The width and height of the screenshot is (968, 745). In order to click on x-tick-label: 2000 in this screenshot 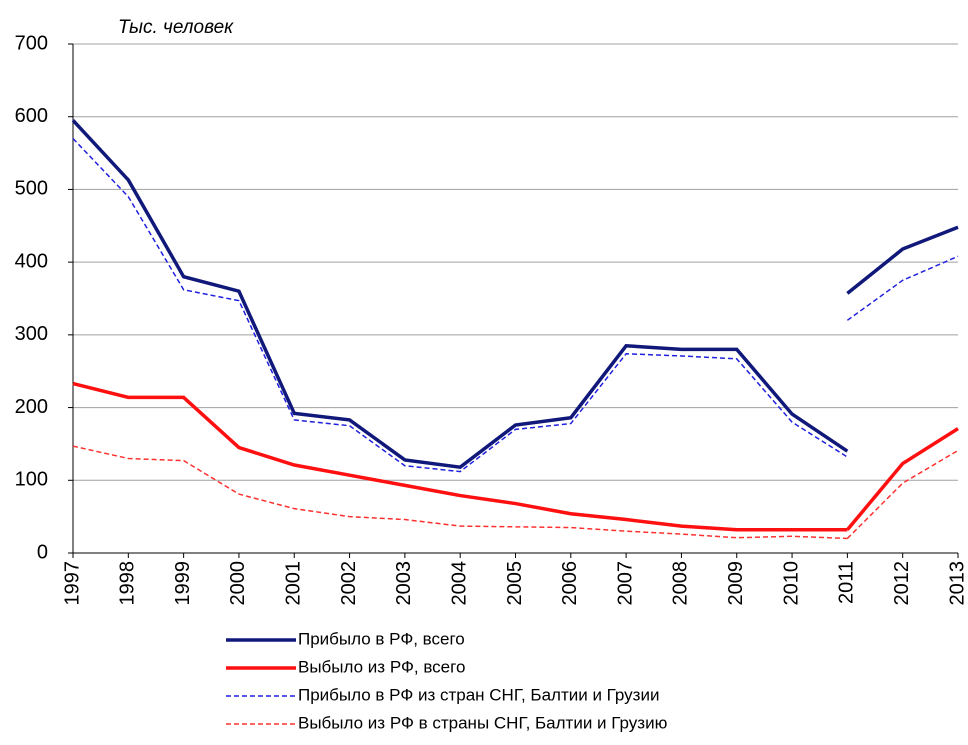, I will do `click(238, 583)`.